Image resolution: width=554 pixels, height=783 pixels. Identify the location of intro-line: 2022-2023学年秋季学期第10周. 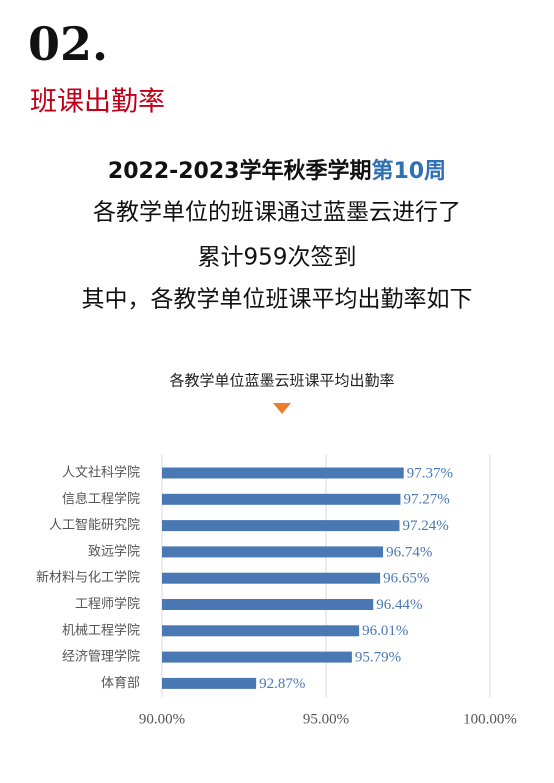
(277, 171).